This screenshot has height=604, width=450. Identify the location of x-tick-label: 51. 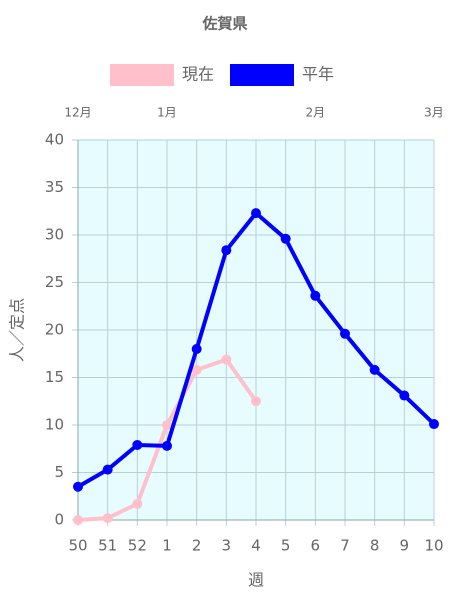
(107, 546).